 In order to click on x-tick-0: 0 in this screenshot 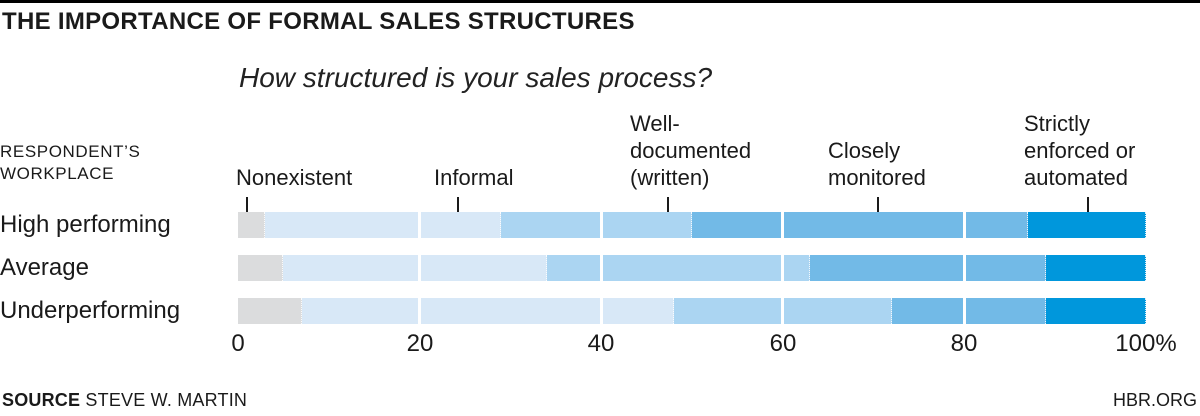, I will do `click(238, 343)`.